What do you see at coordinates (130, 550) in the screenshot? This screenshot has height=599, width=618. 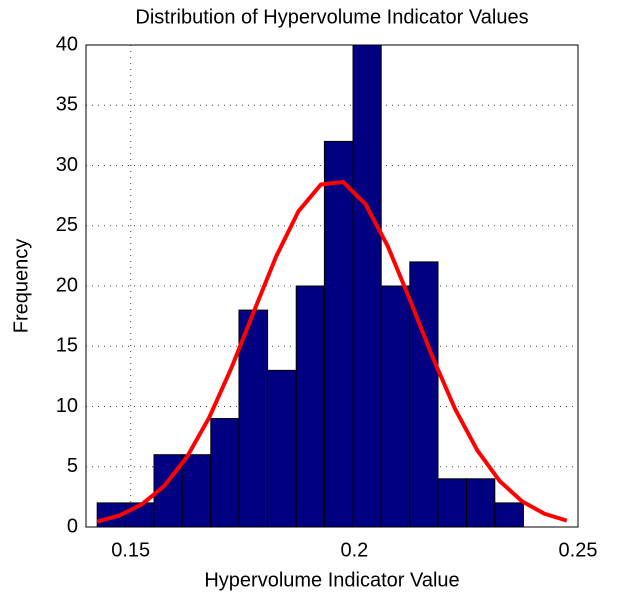 I see `x-tick-label: 0.15` at bounding box center [130, 550].